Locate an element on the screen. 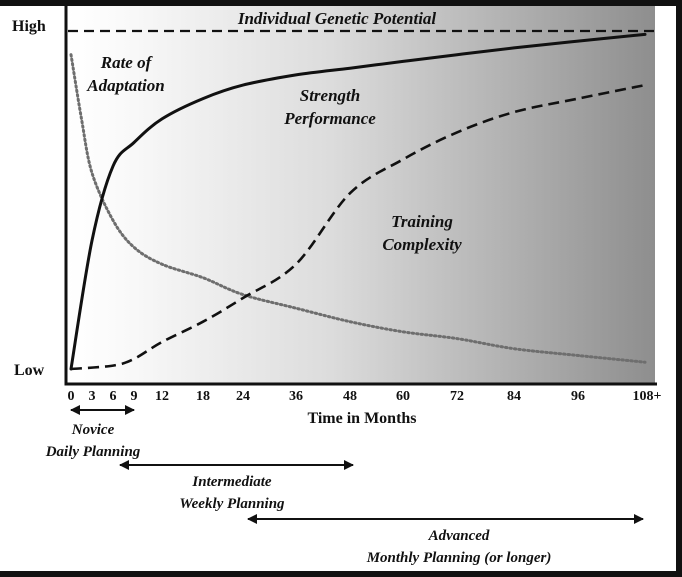  x-tick-label-8: 48 is located at coordinates (350, 396).